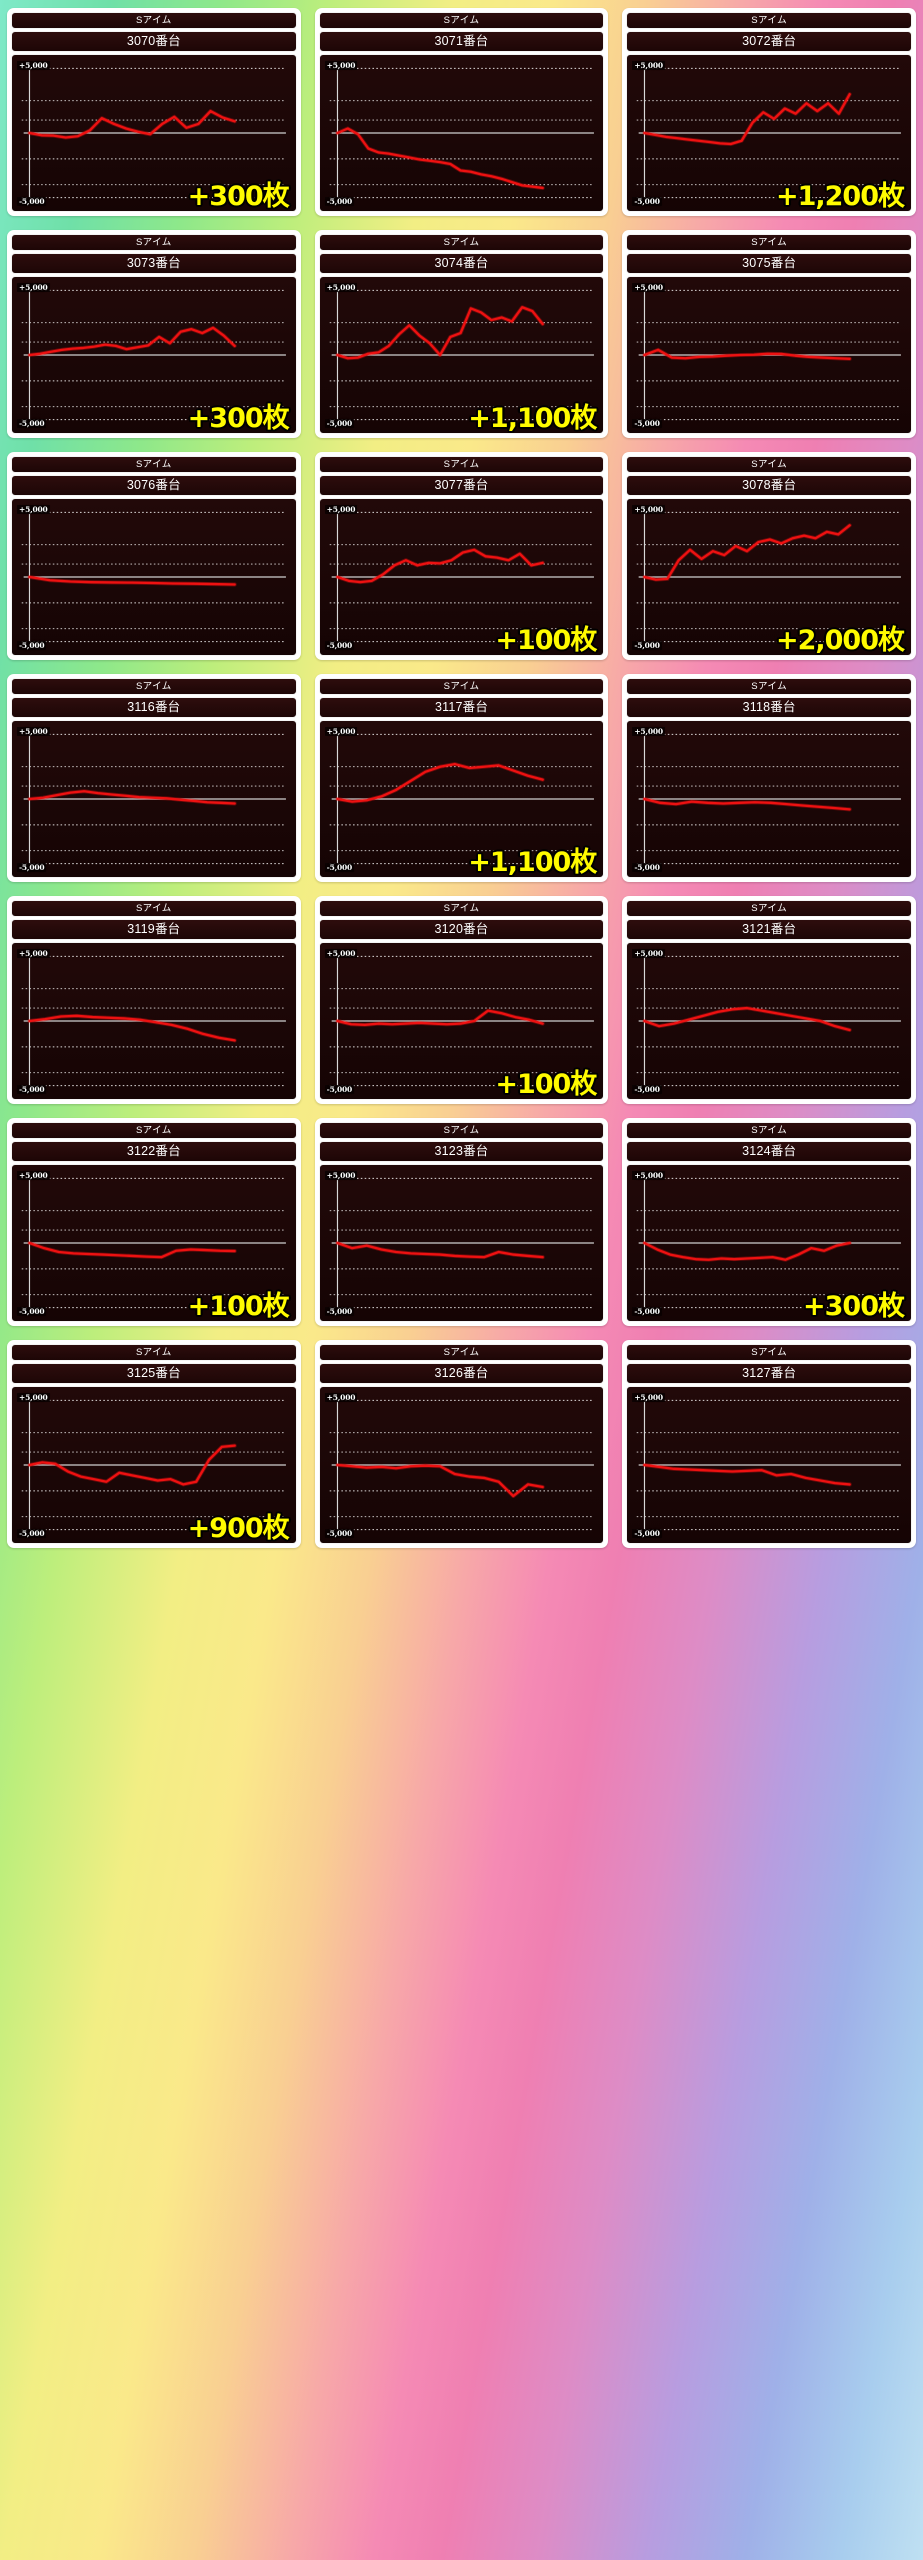  What do you see at coordinates (461, 929) in the screenshot?
I see `machine-number-label: 3120番台` at bounding box center [461, 929].